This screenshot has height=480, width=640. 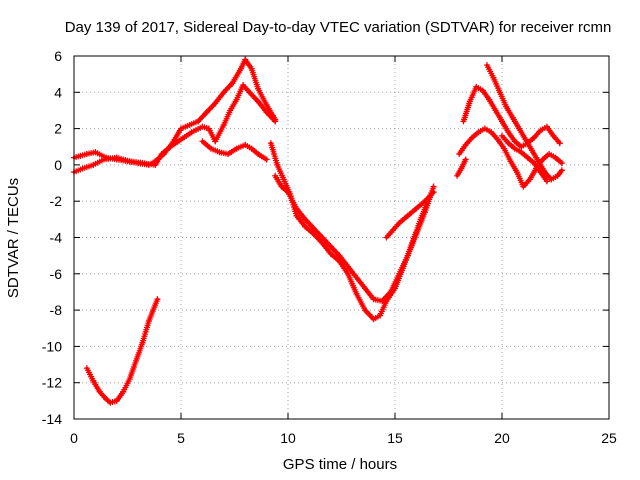 What do you see at coordinates (502, 438) in the screenshot?
I see `x-tick-label: 20` at bounding box center [502, 438].